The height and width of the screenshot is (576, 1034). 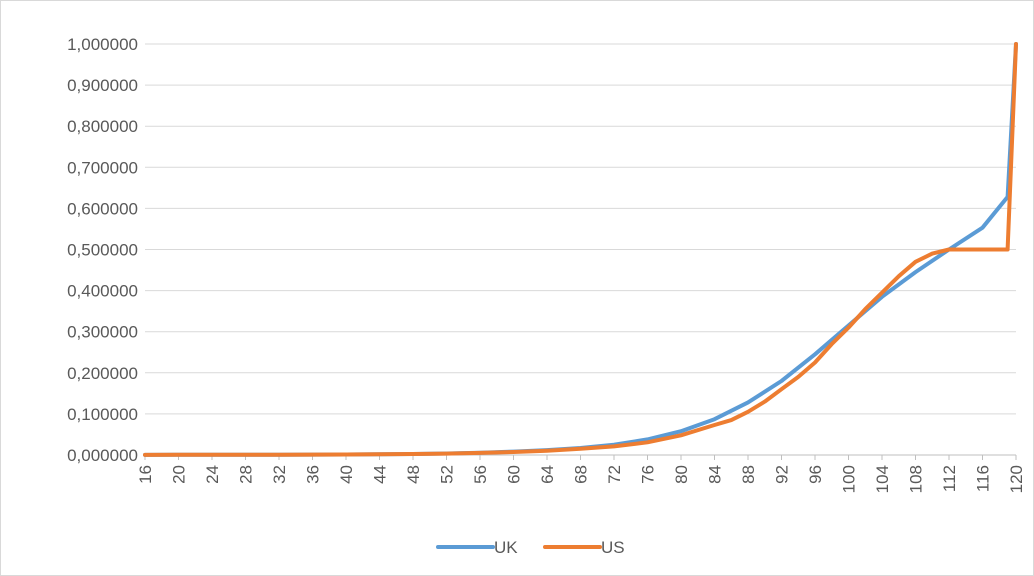 I want to click on legend-label-us: US, so click(x=613, y=547).